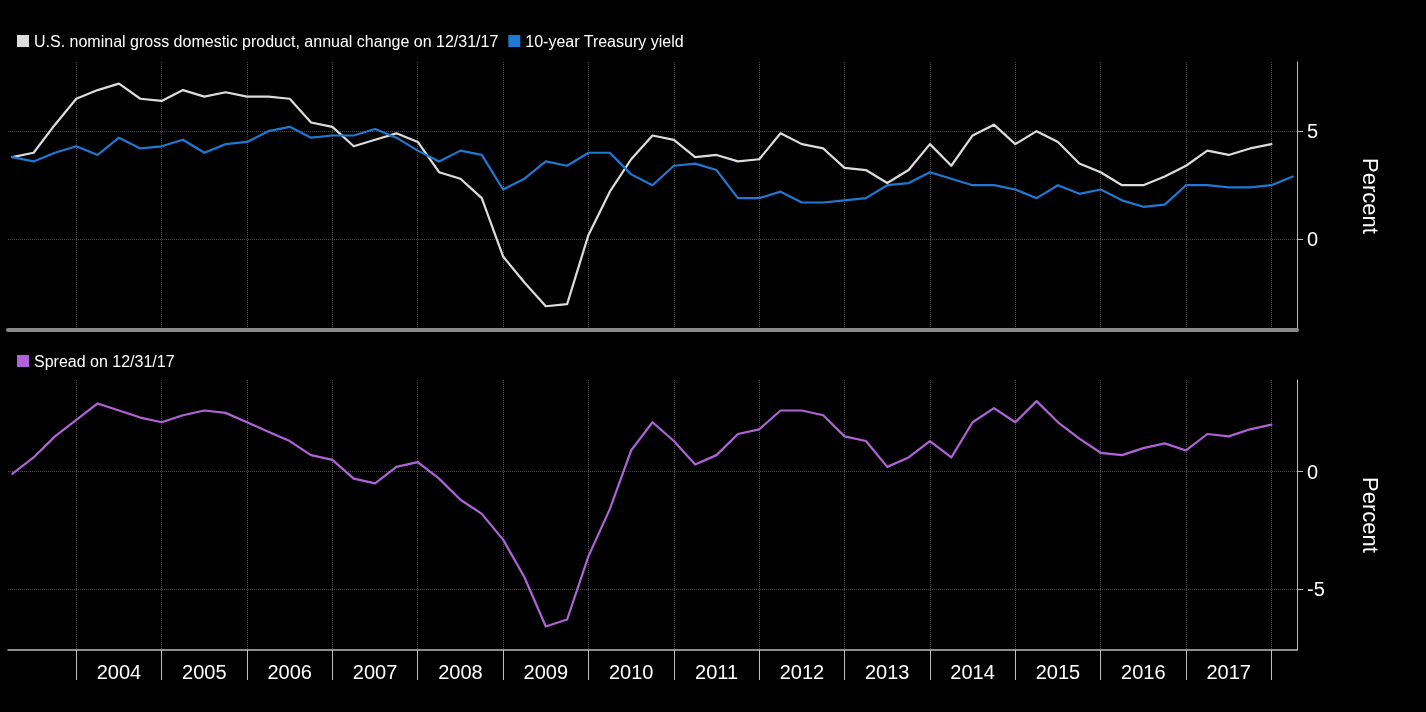 This screenshot has height=712, width=1426. I want to click on legend-label: 10-year Treasury yield, so click(604, 41).